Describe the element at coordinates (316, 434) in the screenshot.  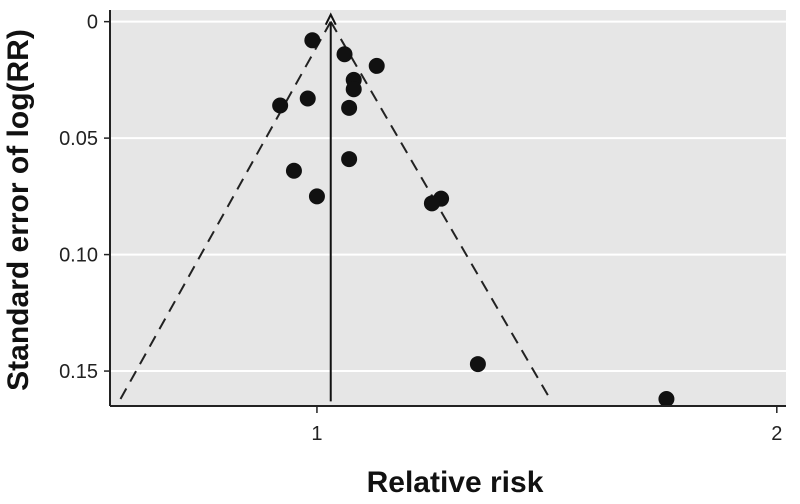
I see `x-tick-label: 1` at that location.